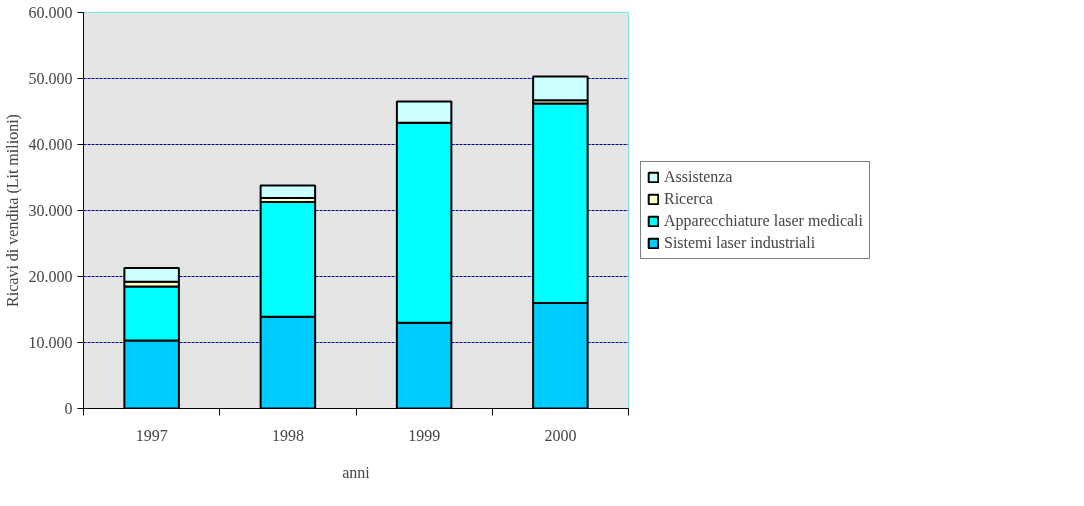  What do you see at coordinates (151, 435) in the screenshot?
I see `x-tick-label: 1997` at bounding box center [151, 435].